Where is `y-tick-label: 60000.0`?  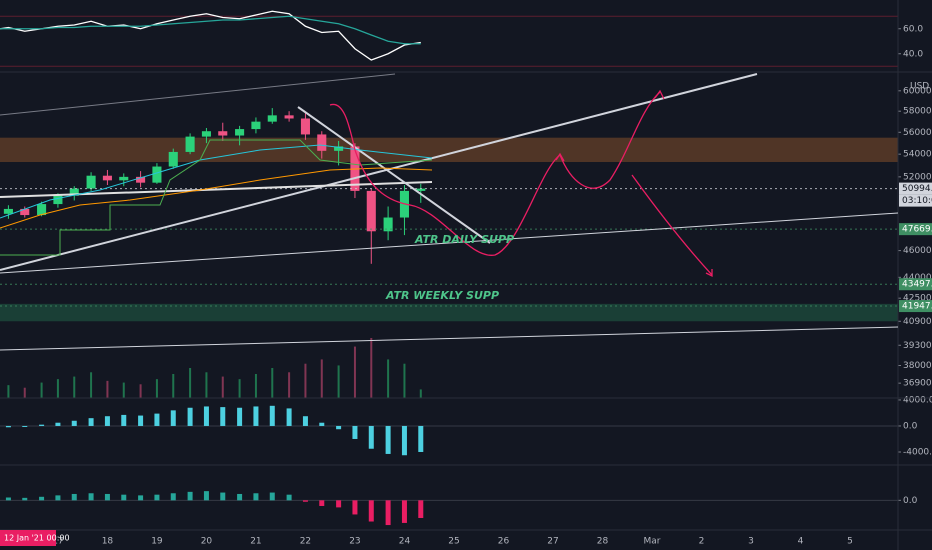
y-tick-label: 60000.0 is located at coordinates (917, 91).